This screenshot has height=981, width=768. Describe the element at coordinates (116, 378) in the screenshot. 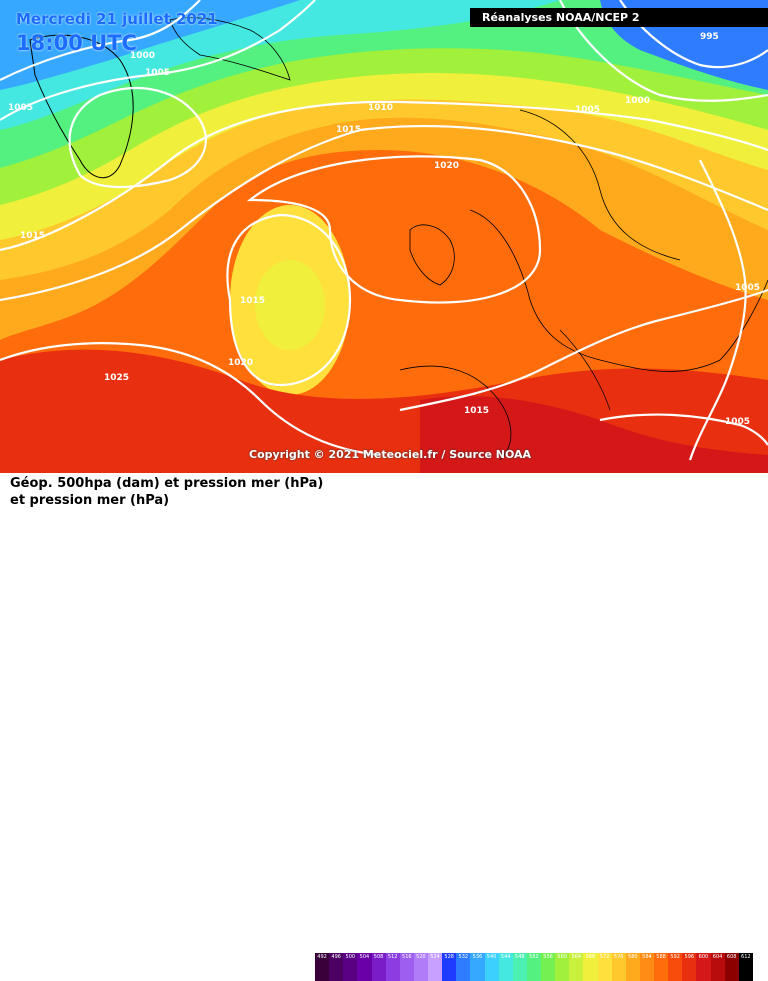

I see `isobar-label: 1025` at that location.